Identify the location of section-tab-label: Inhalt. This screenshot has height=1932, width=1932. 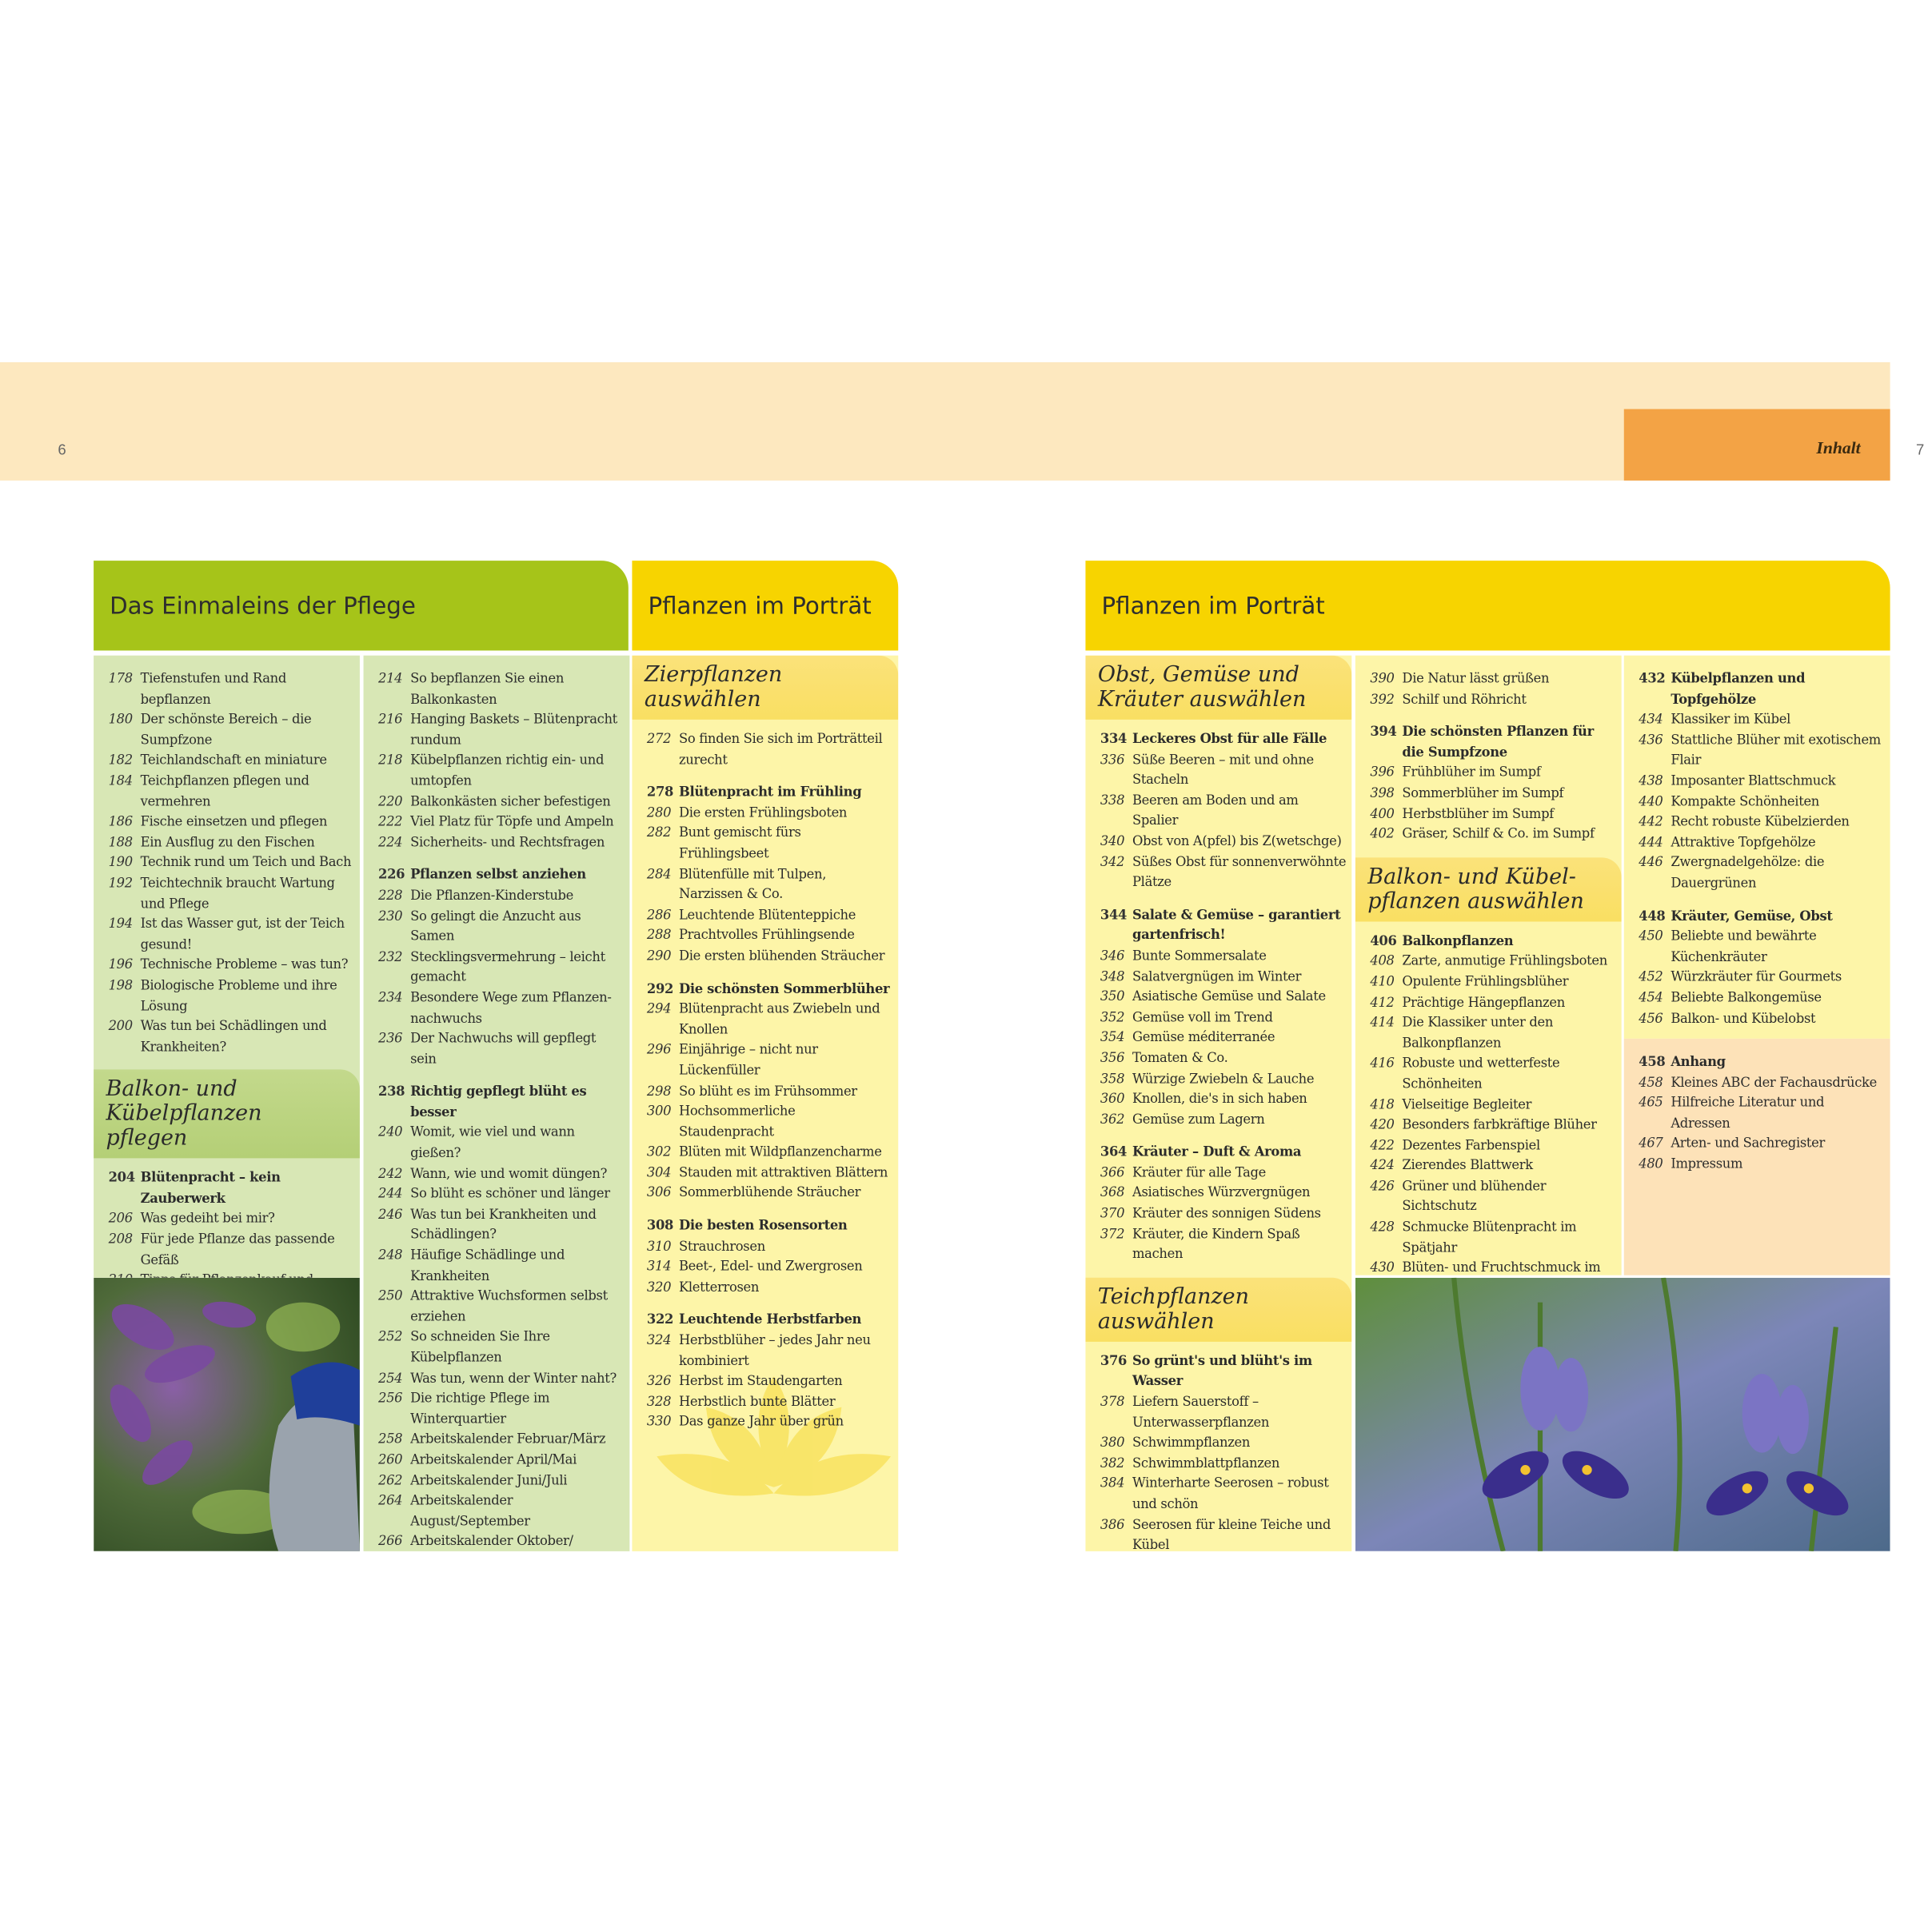
(1839, 449).